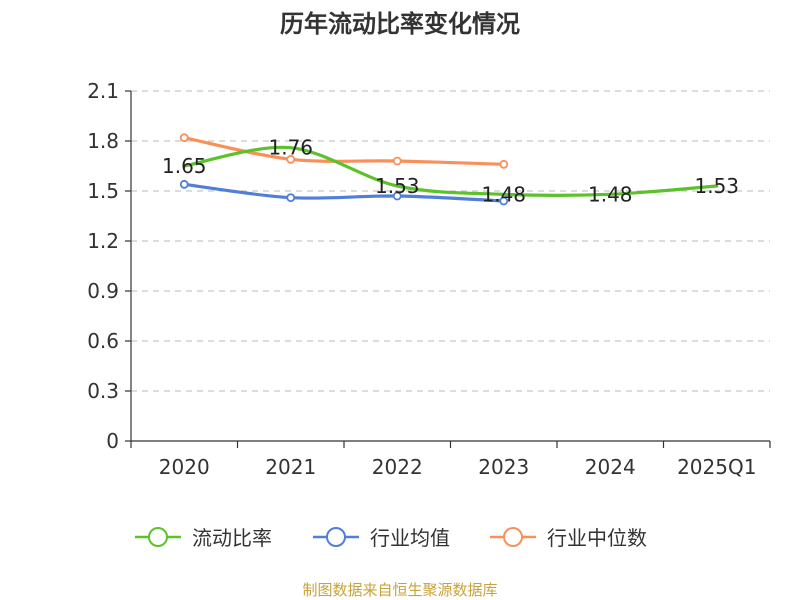 The height and width of the screenshot is (600, 800). Describe the element at coordinates (103, 341) in the screenshot. I see `y-tick-label: 0.6` at that location.